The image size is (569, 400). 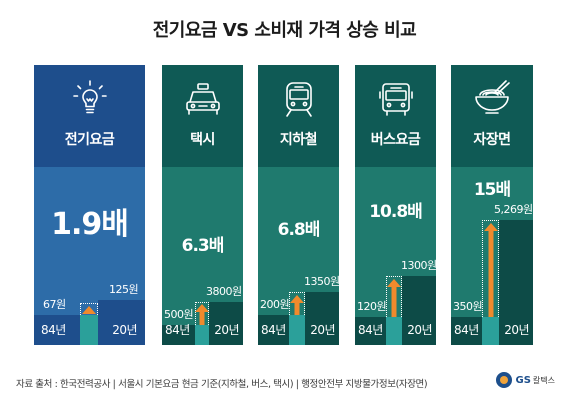 I want to click on value-84: 500원, so click(x=179, y=314).